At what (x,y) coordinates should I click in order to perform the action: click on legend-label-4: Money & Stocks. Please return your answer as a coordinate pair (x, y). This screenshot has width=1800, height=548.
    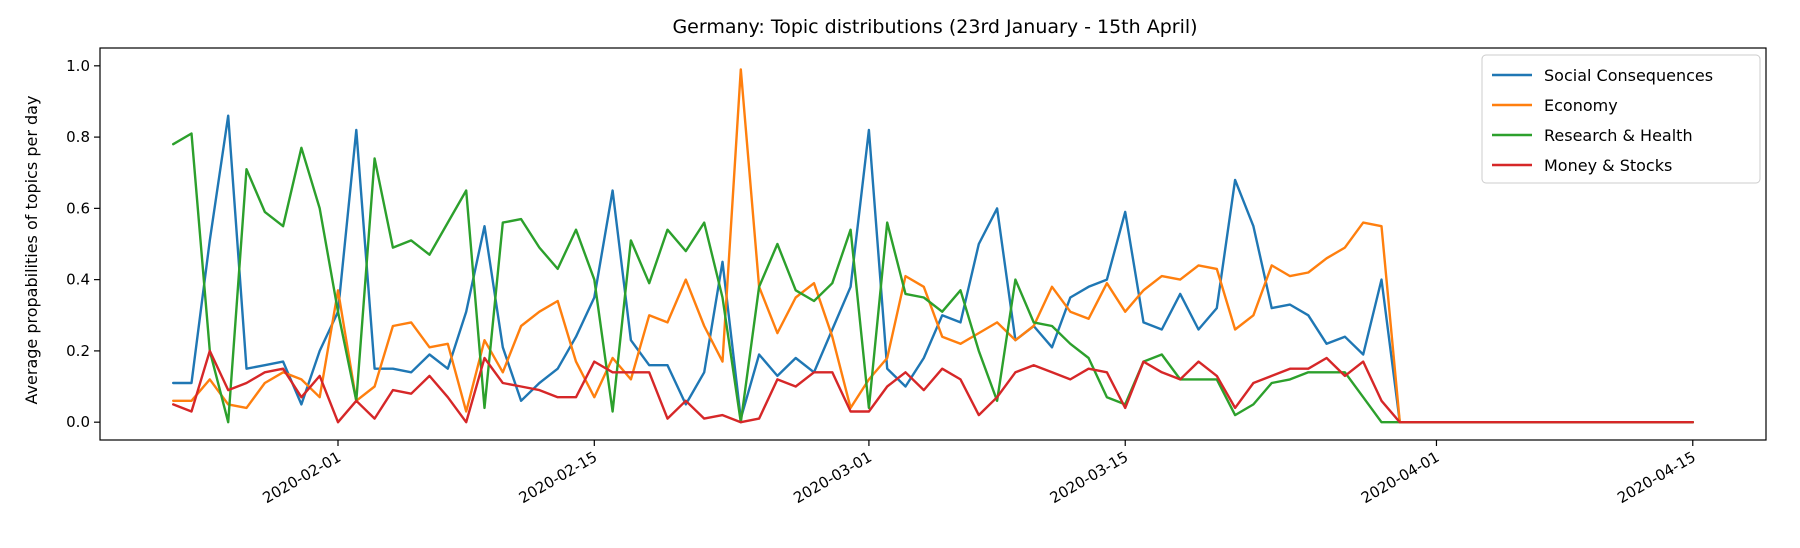
    Looking at the image, I should click on (1608, 165).